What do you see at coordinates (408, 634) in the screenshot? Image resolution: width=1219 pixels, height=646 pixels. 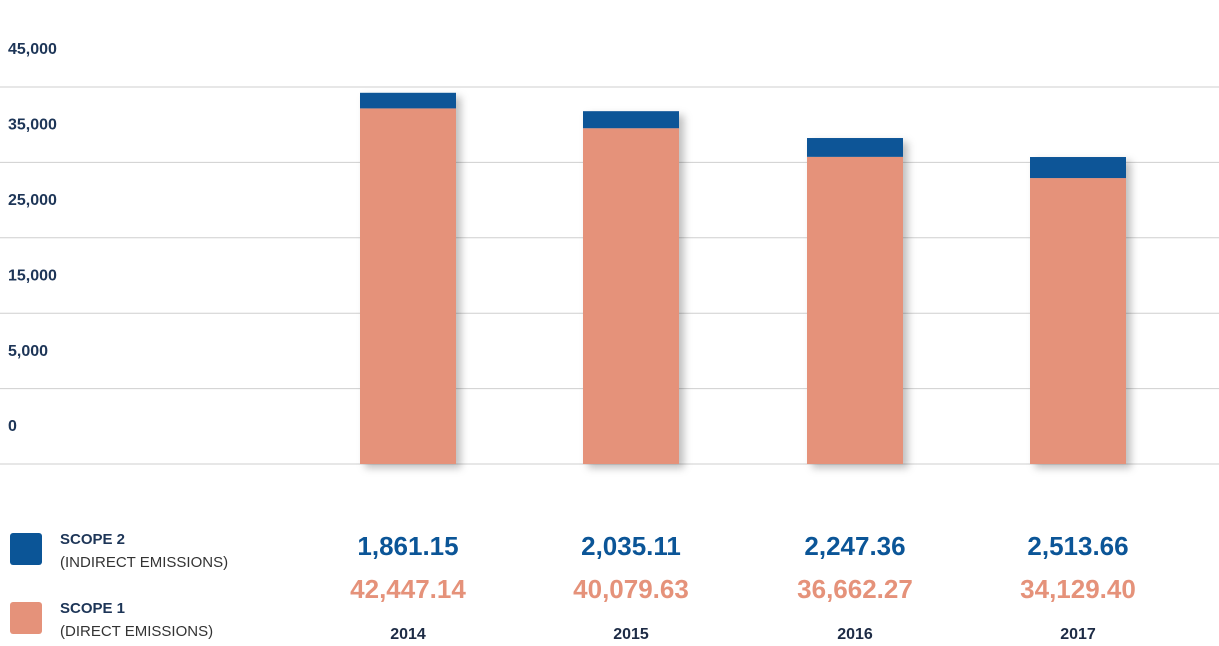 I see `x-tick-label: 2014` at bounding box center [408, 634].